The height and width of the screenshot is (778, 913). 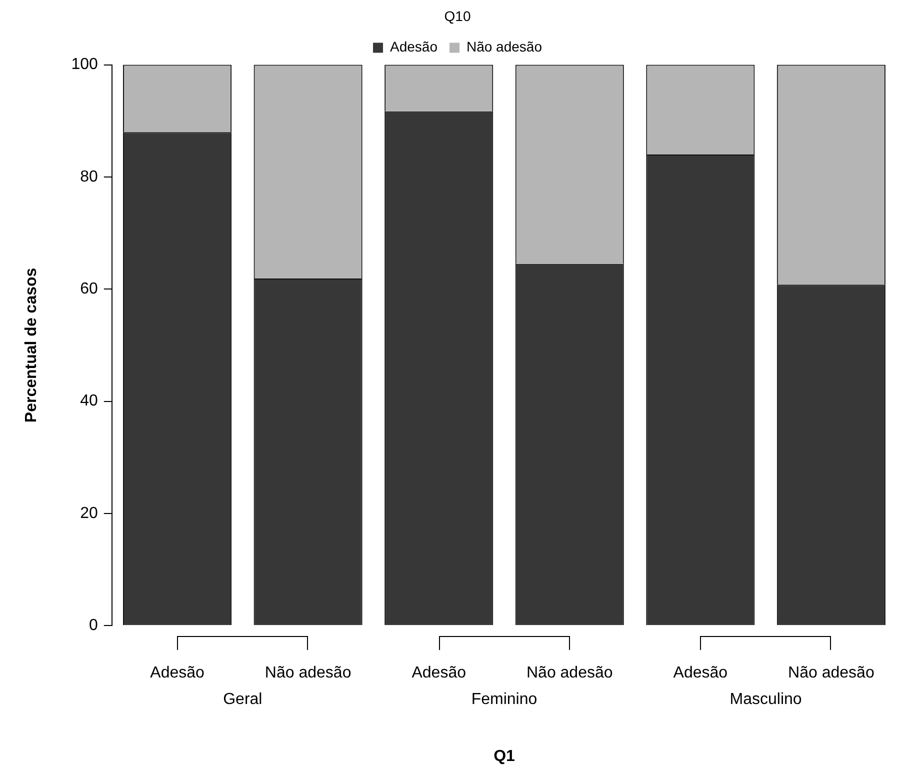 What do you see at coordinates (504, 699) in the screenshot?
I see `text: Feminino` at bounding box center [504, 699].